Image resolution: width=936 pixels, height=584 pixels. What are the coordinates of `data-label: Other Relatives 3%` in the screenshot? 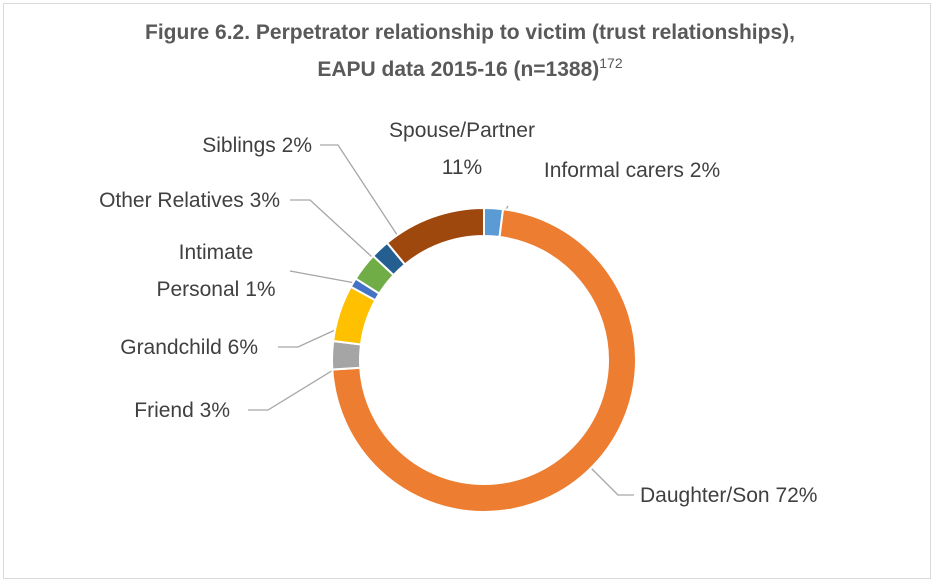 It's located at (189, 200).